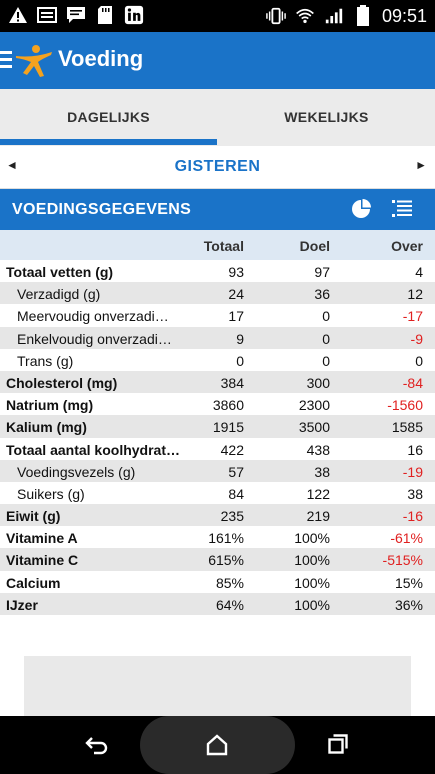 The image size is (435, 774). I want to click on wifi-icon, so click(305, 16).